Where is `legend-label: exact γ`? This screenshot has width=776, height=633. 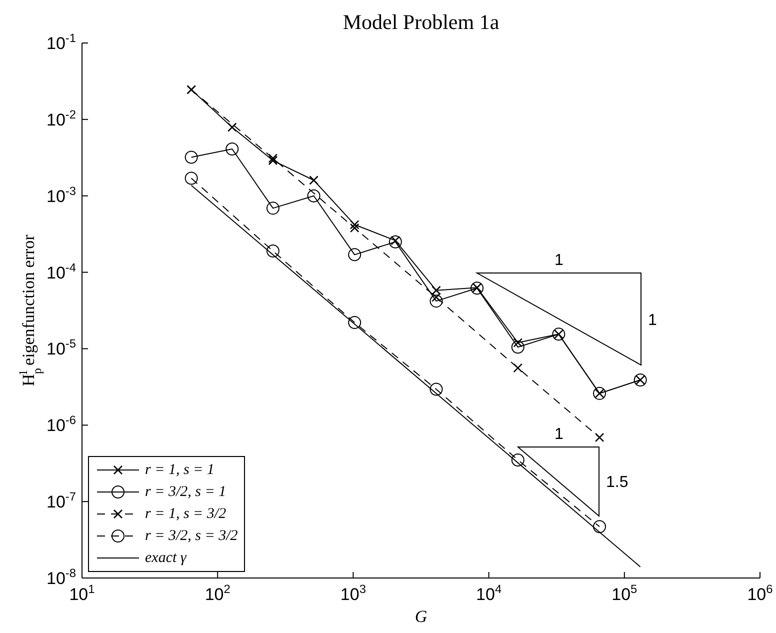
legend-label: exact γ is located at coordinates (165, 558).